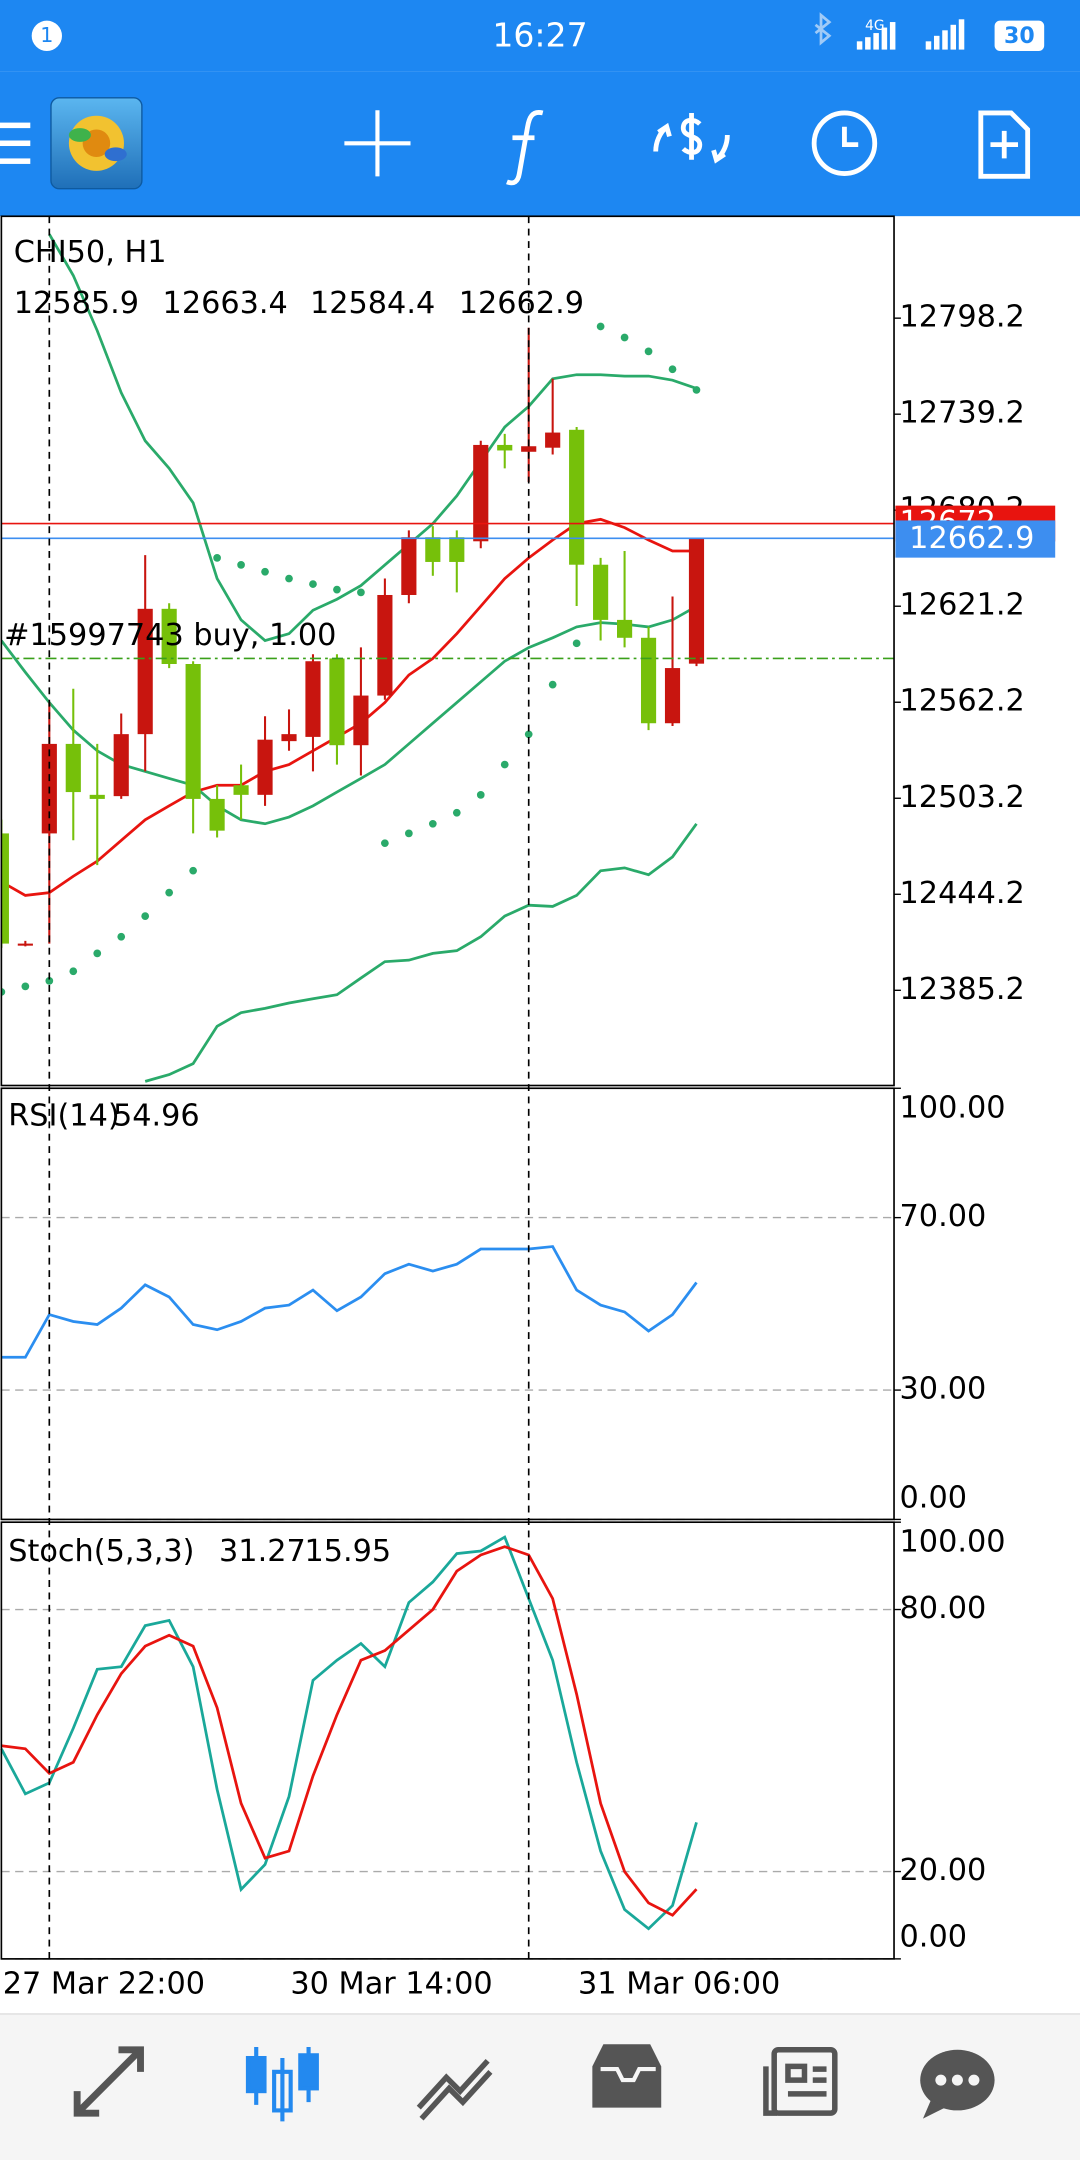 The width and height of the screenshot is (1080, 2160). Describe the element at coordinates (943, 1216) in the screenshot. I see `y-tick-label: 70.00` at that location.